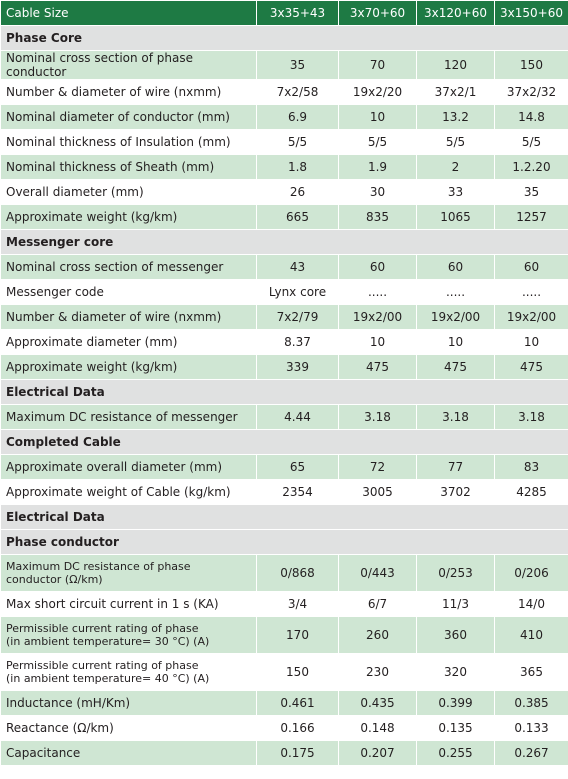 This screenshot has height=779, width=568. What do you see at coordinates (455, 217) in the screenshot?
I see `row-value: 1065` at bounding box center [455, 217].